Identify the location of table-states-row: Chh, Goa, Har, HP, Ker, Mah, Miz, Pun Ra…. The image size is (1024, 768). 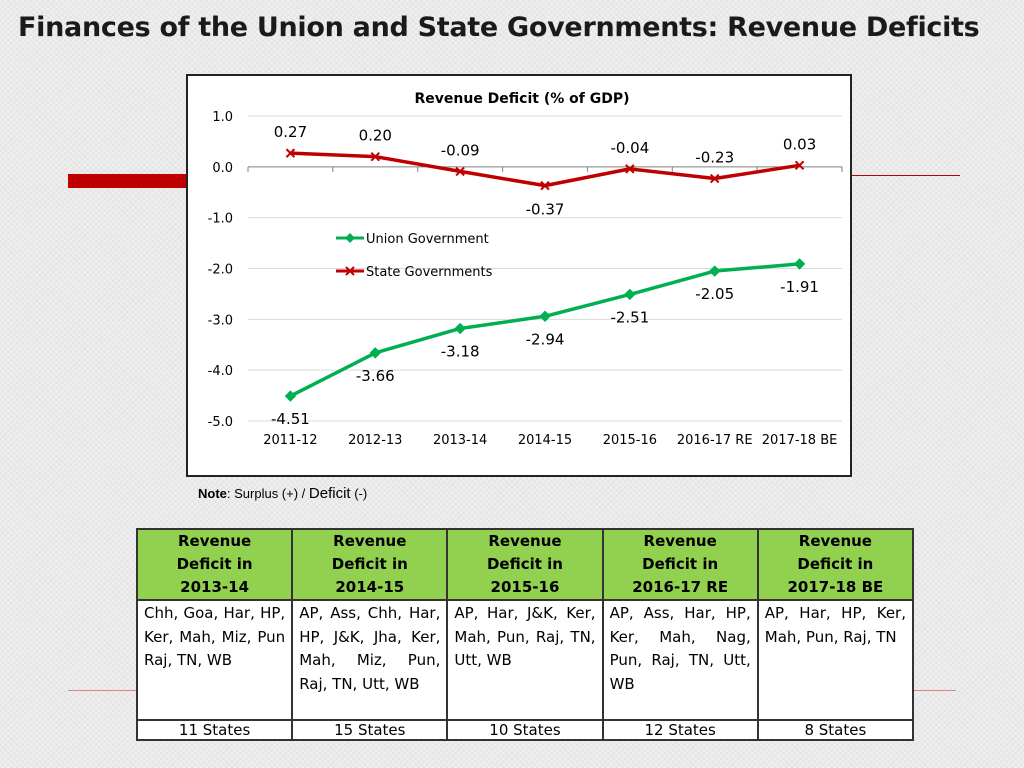
(525, 660).